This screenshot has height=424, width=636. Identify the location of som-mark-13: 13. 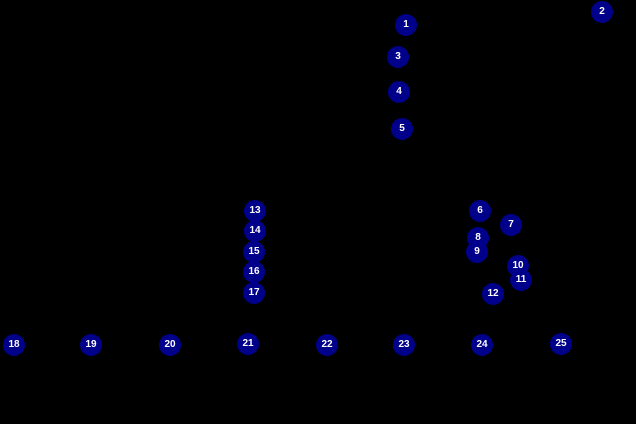
(255, 211).